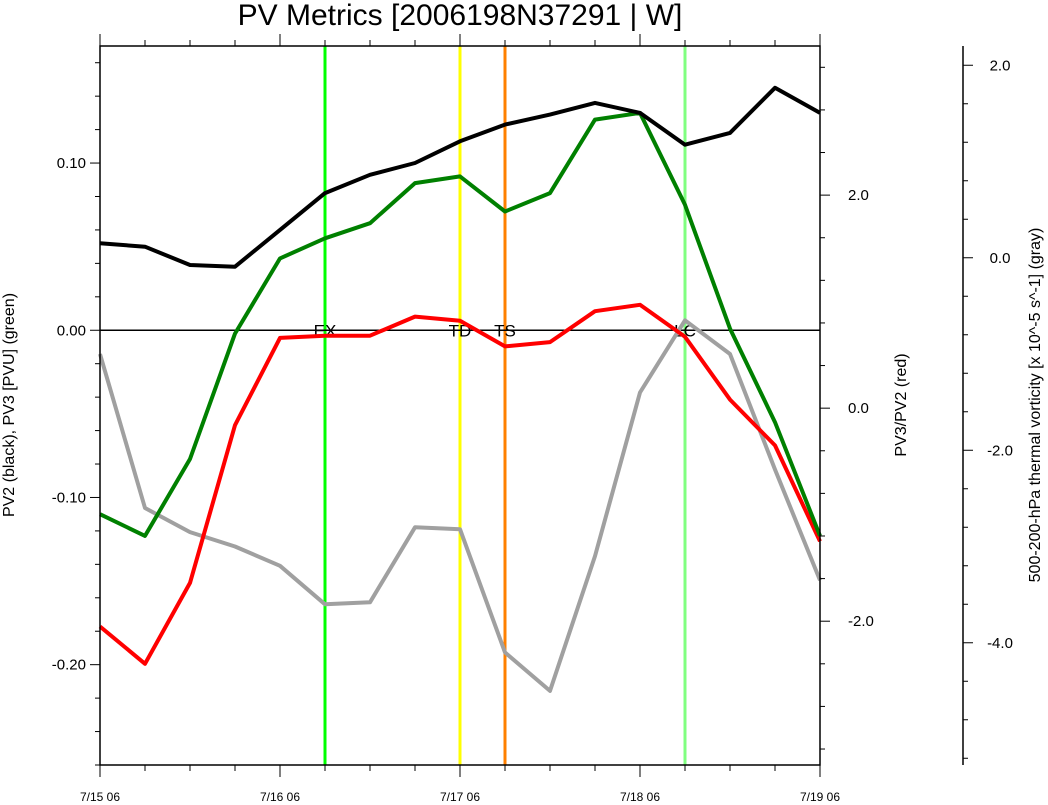  Describe the element at coordinates (9, 405) in the screenshot. I see `left-axis-title: PV2 (black), PV3 [PVU] (green)` at that location.